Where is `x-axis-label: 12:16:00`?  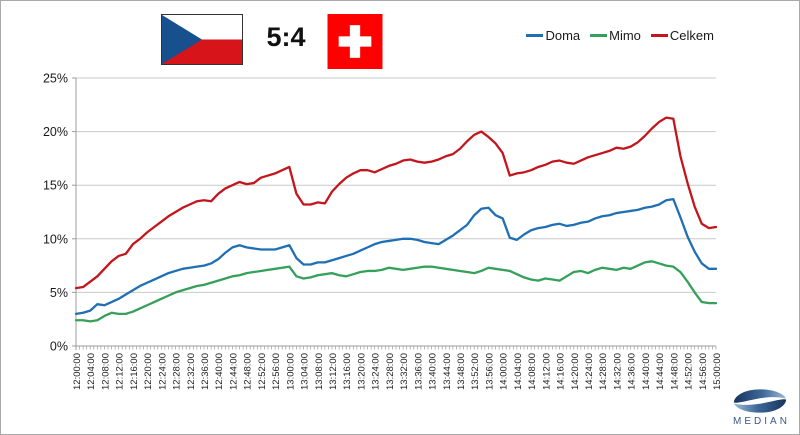
x-axis-label: 12:16:00 is located at coordinates (134, 371).